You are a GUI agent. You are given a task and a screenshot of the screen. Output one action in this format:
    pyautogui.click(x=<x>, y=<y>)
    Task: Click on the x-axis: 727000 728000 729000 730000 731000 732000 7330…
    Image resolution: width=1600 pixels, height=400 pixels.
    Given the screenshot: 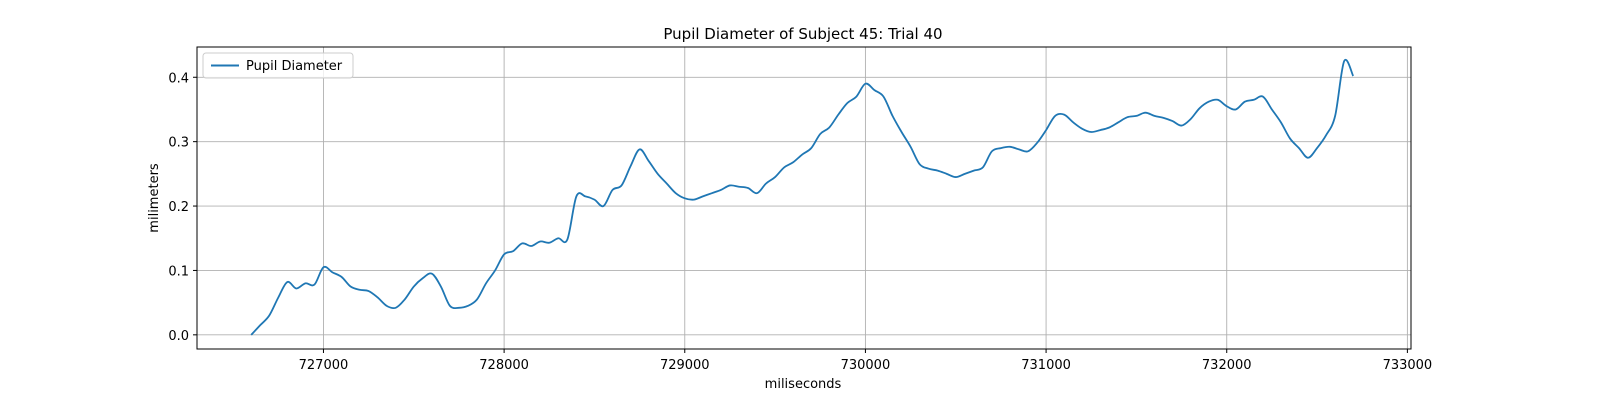 What is the action you would take?
    pyautogui.click(x=866, y=361)
    